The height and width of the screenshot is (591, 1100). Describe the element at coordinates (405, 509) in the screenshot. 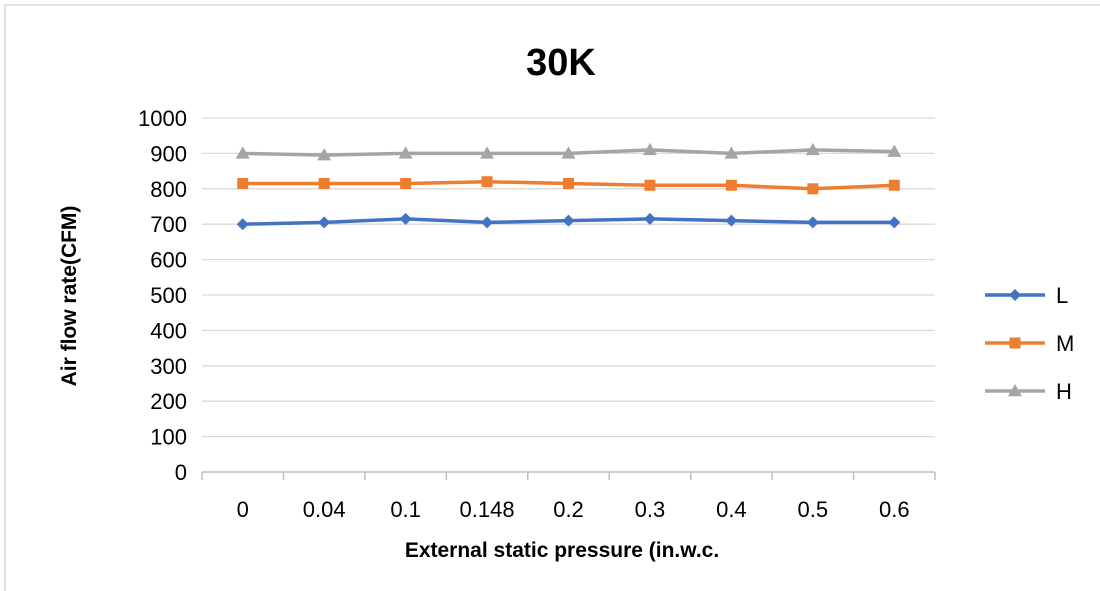

I see `x-tick-label: 0.1` at that location.